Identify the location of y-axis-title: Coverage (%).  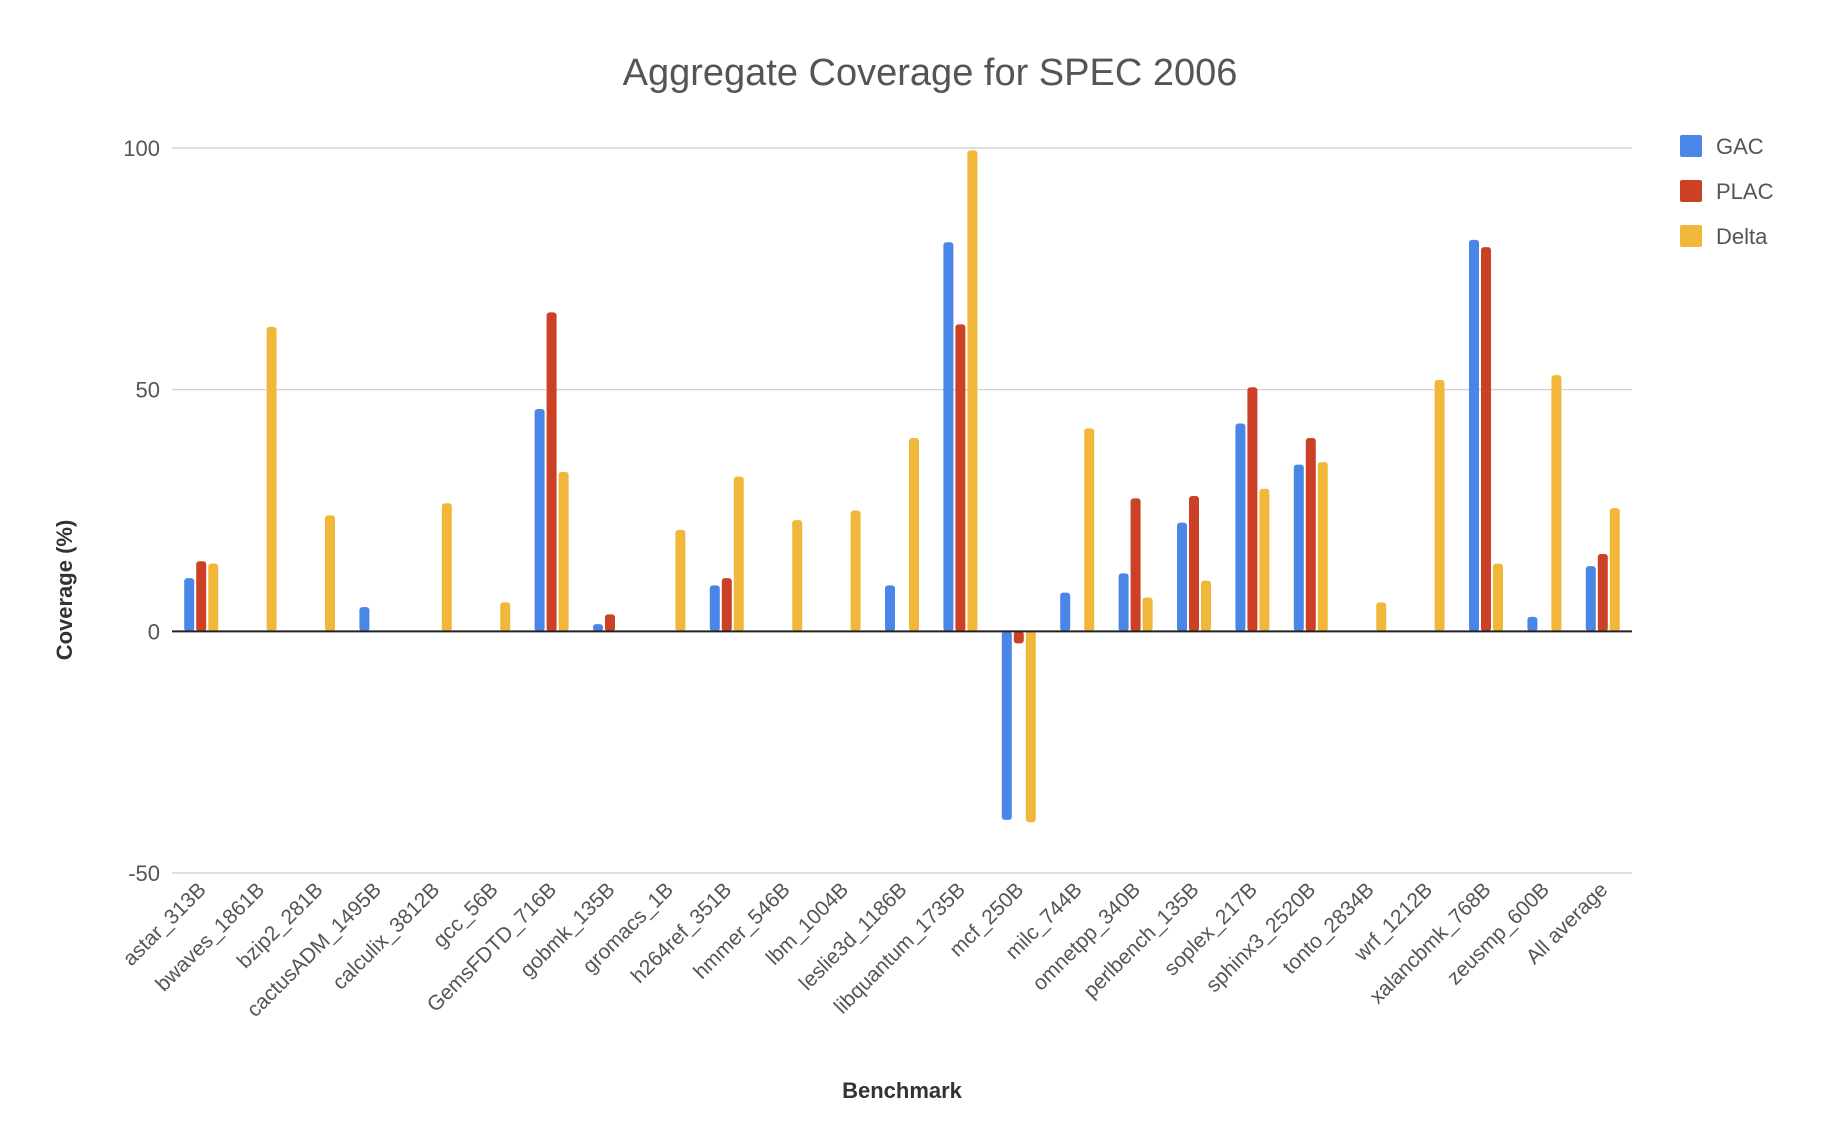
(64, 590).